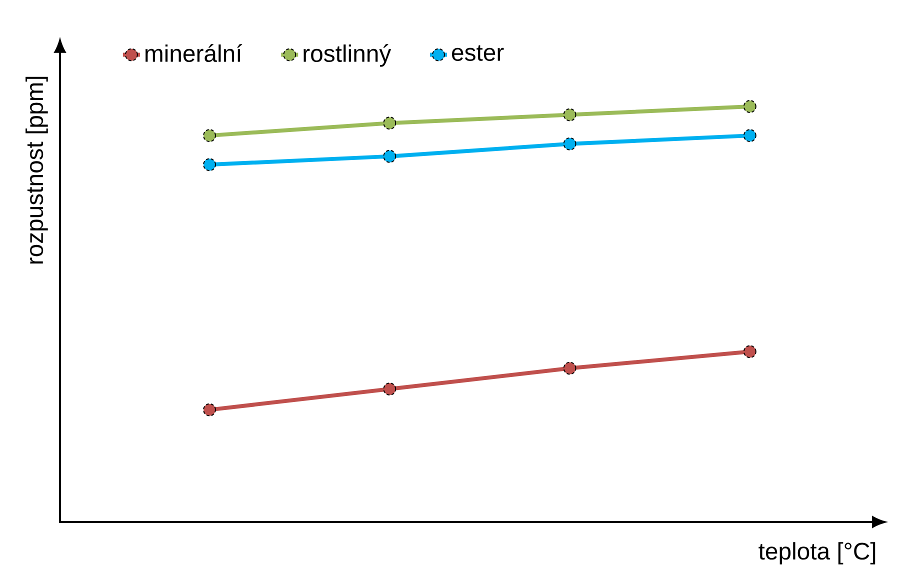  Describe the element at coordinates (194, 53) in the screenshot. I see `legend-label: minerální` at that location.